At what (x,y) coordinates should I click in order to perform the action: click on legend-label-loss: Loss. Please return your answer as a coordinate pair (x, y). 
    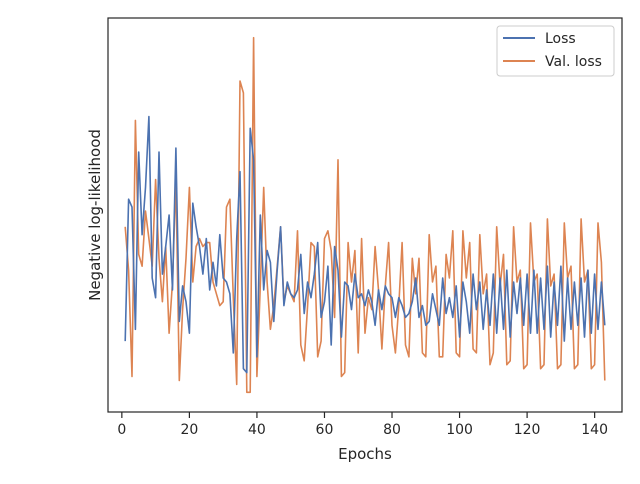
    Looking at the image, I should click on (560, 39).